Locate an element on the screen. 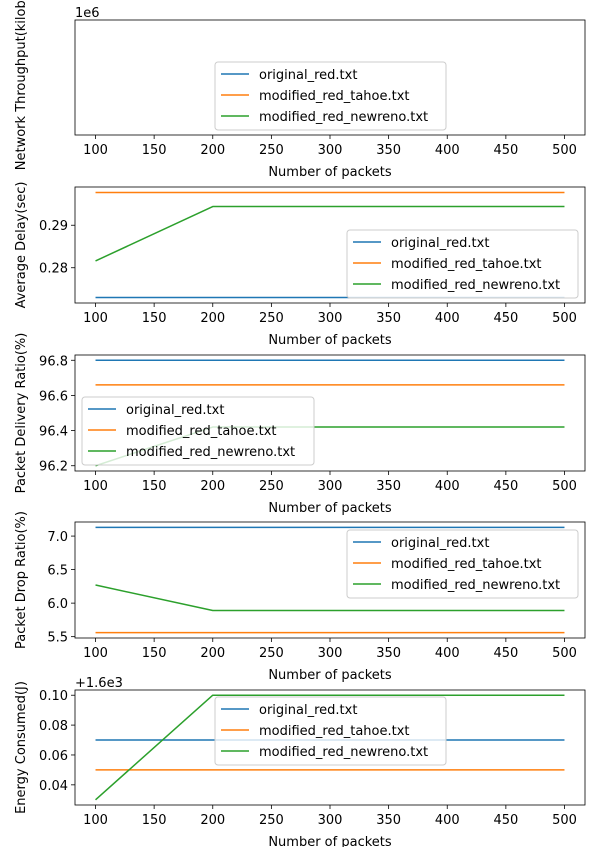 The width and height of the screenshot is (600, 847). y-axis-label: Average Delay(sec) is located at coordinates (21, 245).